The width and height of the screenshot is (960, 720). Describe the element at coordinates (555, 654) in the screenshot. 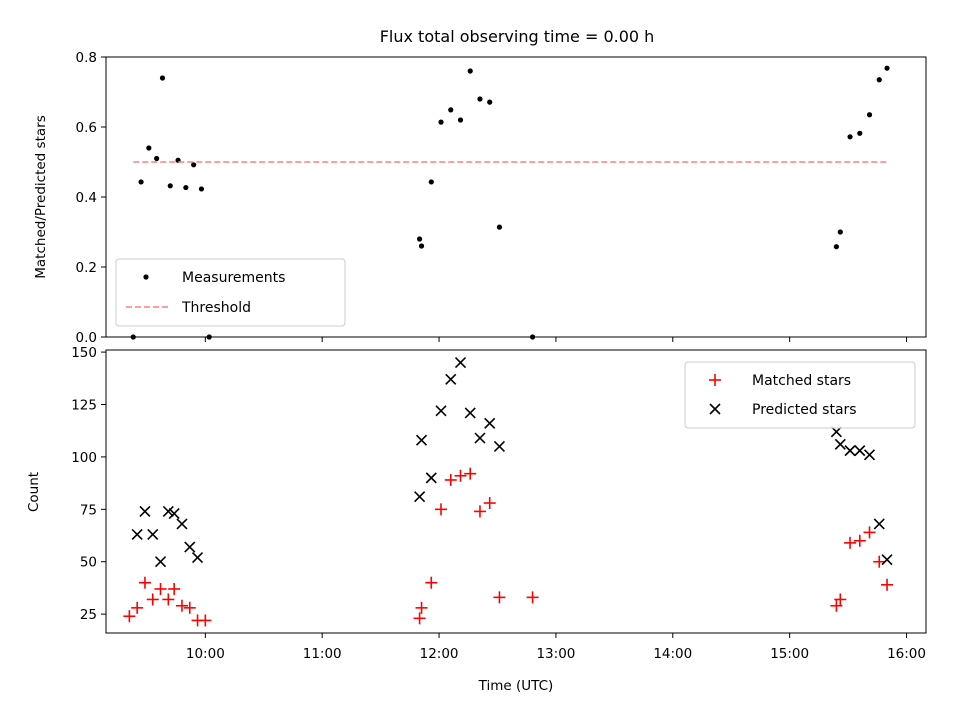

I see `x-tick-label: 13:00` at that location.